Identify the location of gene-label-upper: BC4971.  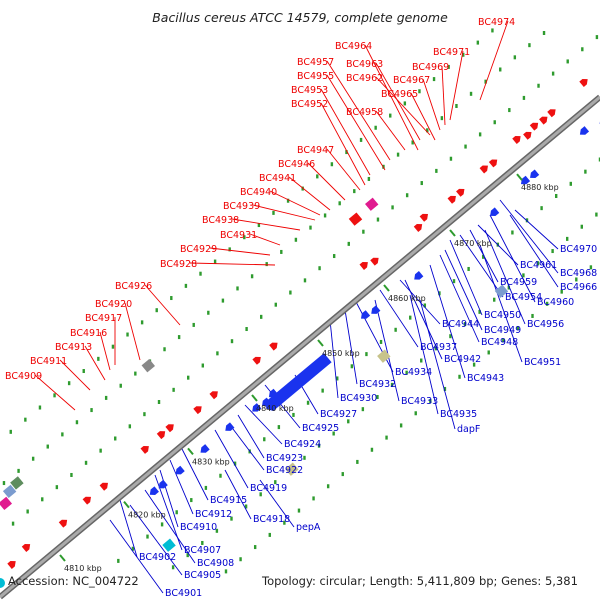
(451, 52).